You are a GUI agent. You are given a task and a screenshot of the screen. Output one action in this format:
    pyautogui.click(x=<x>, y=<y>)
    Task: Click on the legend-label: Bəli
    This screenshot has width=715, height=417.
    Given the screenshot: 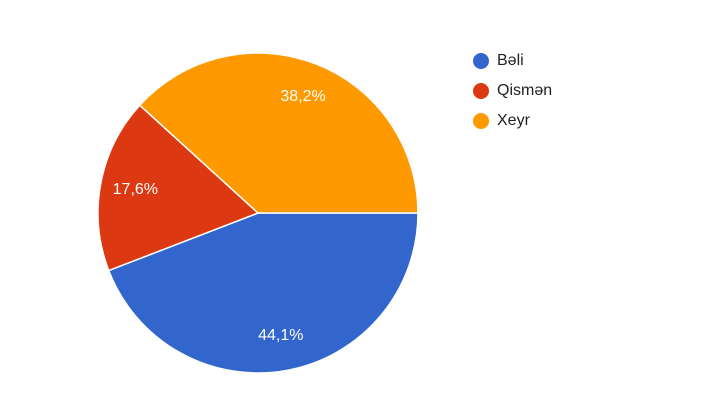 What is the action you would take?
    pyautogui.click(x=510, y=60)
    